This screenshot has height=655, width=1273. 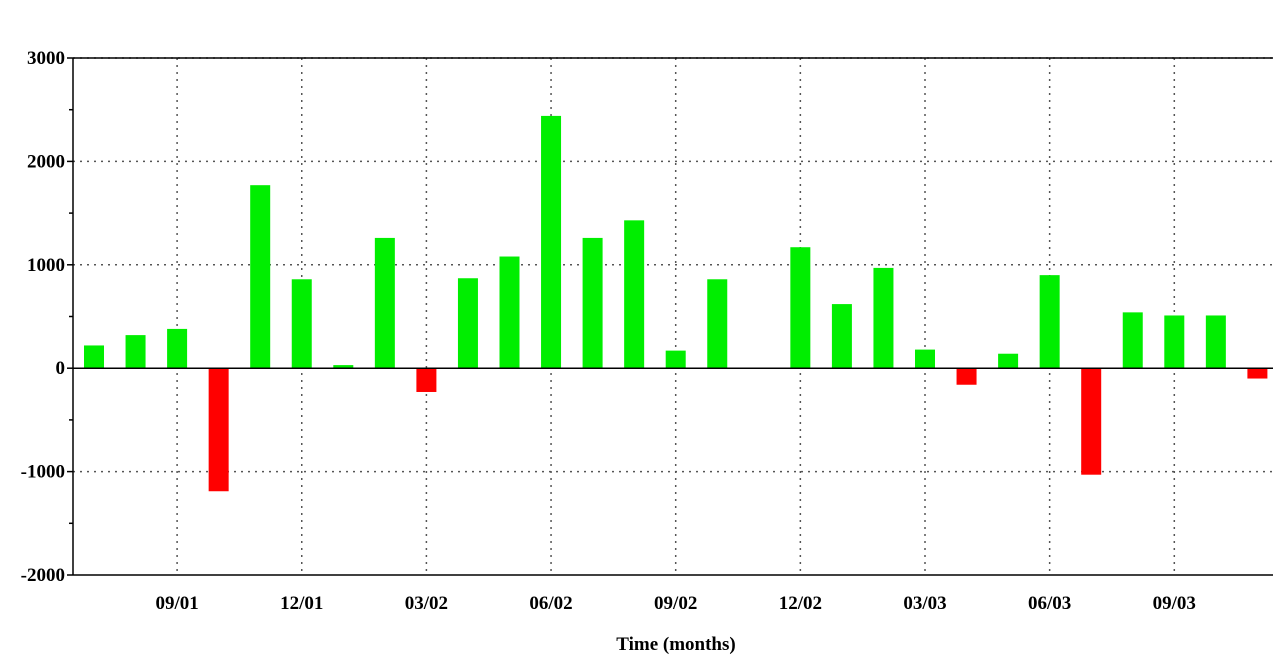 What do you see at coordinates (800, 603) in the screenshot?
I see `x-tick-label: 12/02` at bounding box center [800, 603].